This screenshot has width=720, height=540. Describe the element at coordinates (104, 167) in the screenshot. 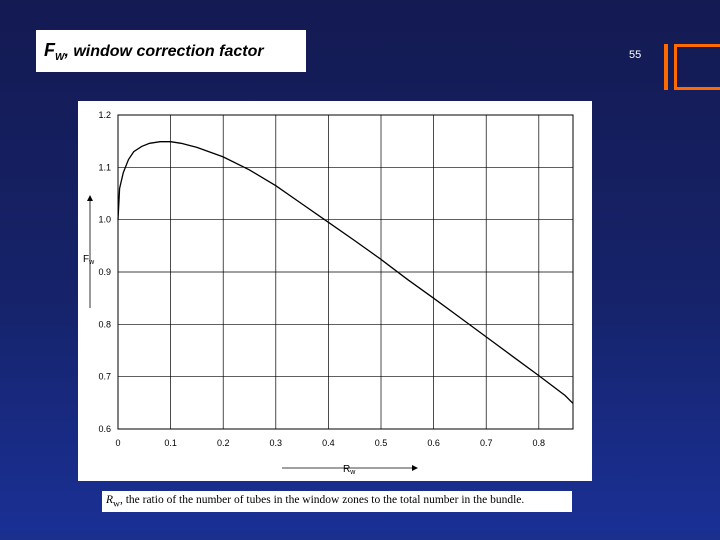

I see `y-tick-label: 1.1` at that location.